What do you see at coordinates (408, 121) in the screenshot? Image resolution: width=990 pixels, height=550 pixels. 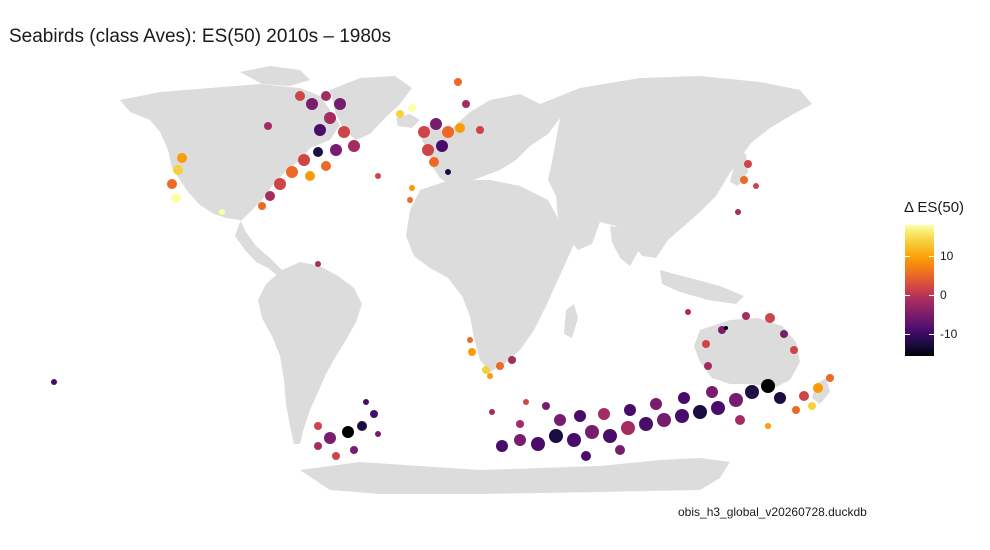 I see `land-iceland` at bounding box center [408, 121].